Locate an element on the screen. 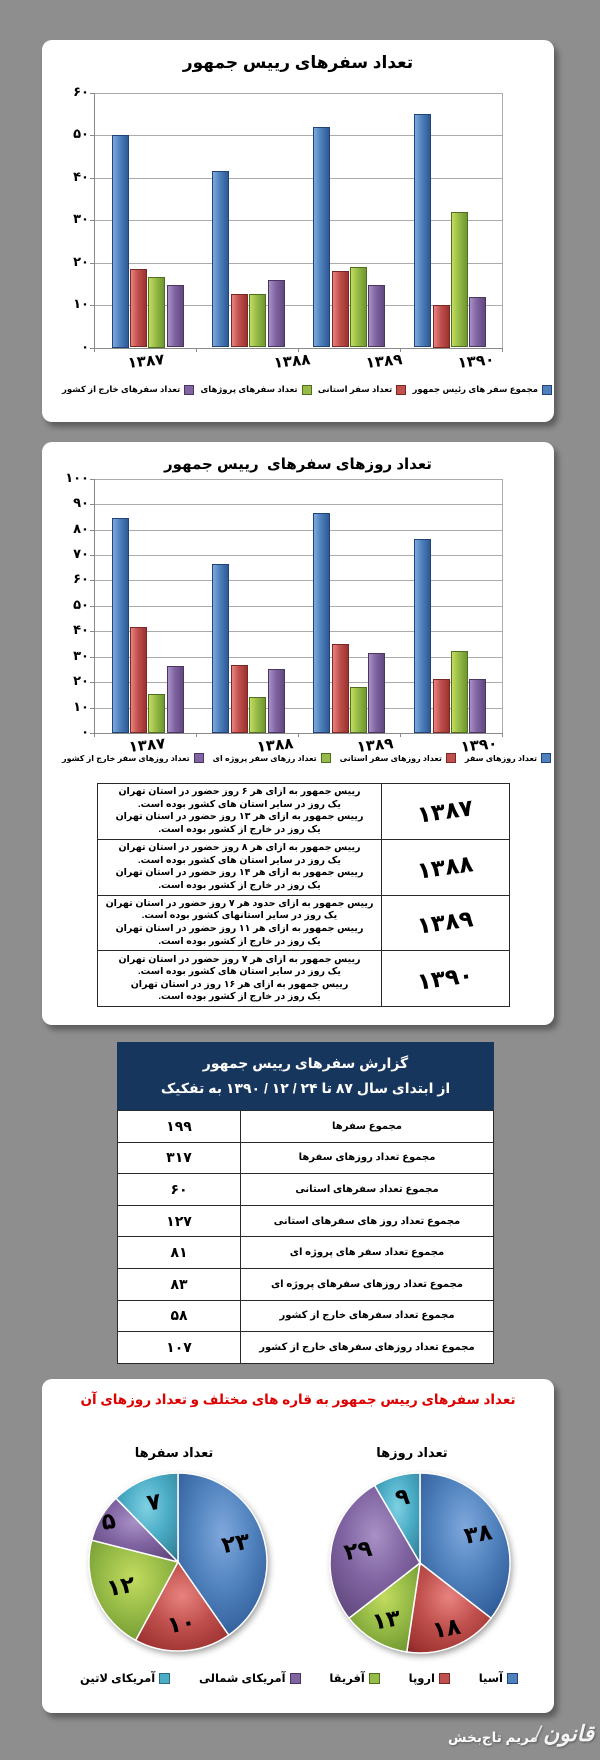 The image size is (600, 1760). svg-text: ۲۹ is located at coordinates (358, 1550).